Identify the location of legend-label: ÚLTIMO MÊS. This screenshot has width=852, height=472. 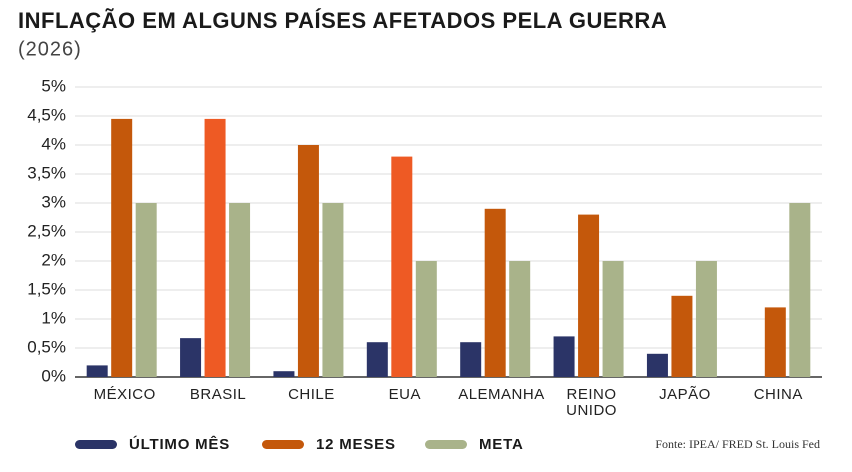
(179, 444).